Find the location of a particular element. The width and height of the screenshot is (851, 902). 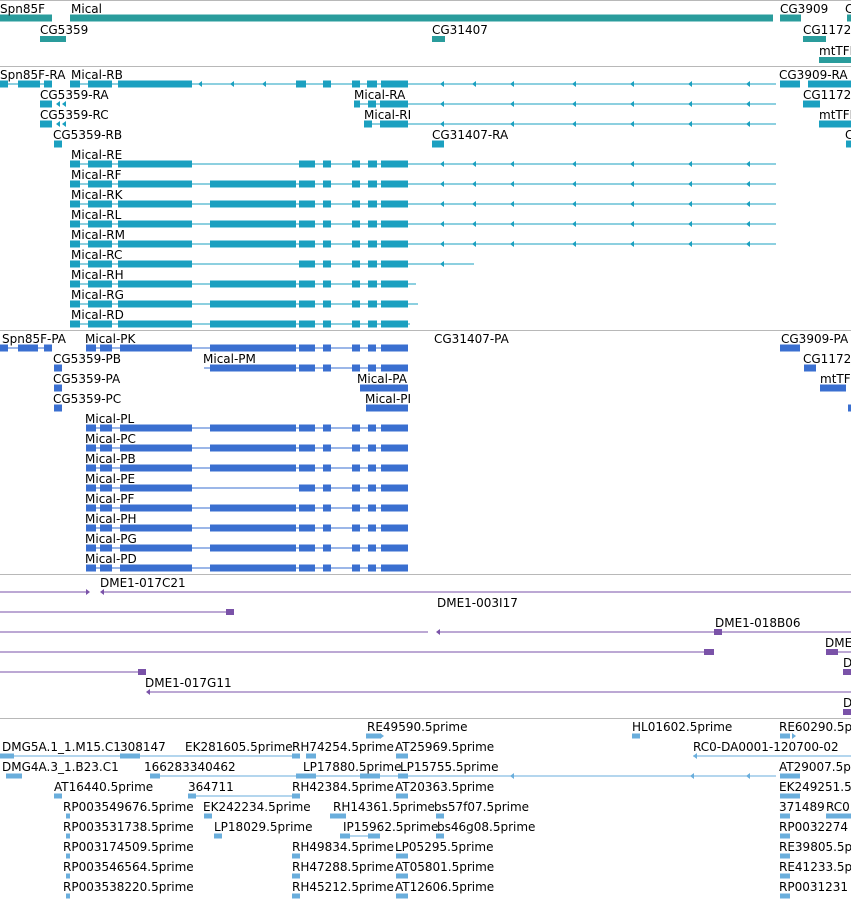

feature-label: EK242234.5prime is located at coordinates (257, 807).